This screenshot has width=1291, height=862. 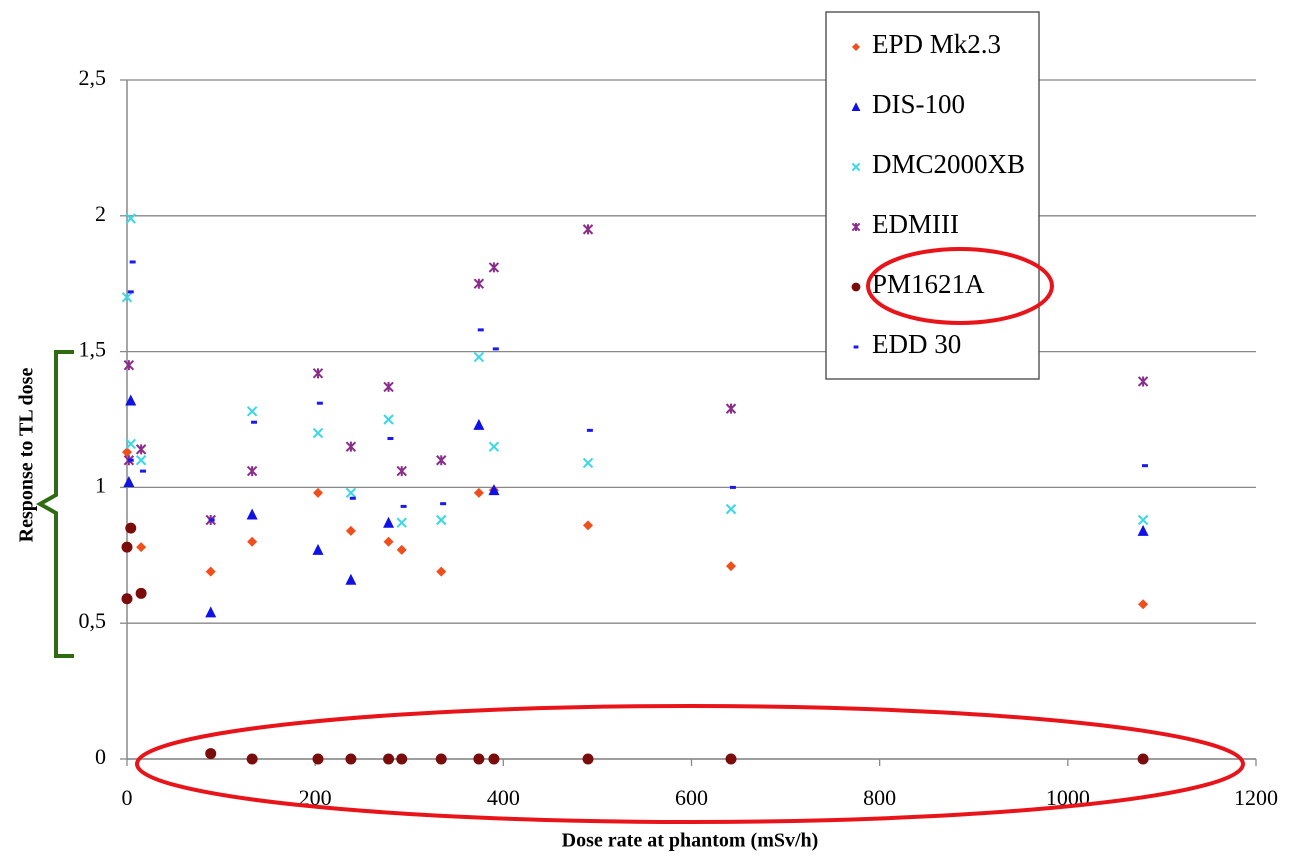 What do you see at coordinates (948, 164) in the screenshot?
I see `legend-label: DMC2000XB` at bounding box center [948, 164].